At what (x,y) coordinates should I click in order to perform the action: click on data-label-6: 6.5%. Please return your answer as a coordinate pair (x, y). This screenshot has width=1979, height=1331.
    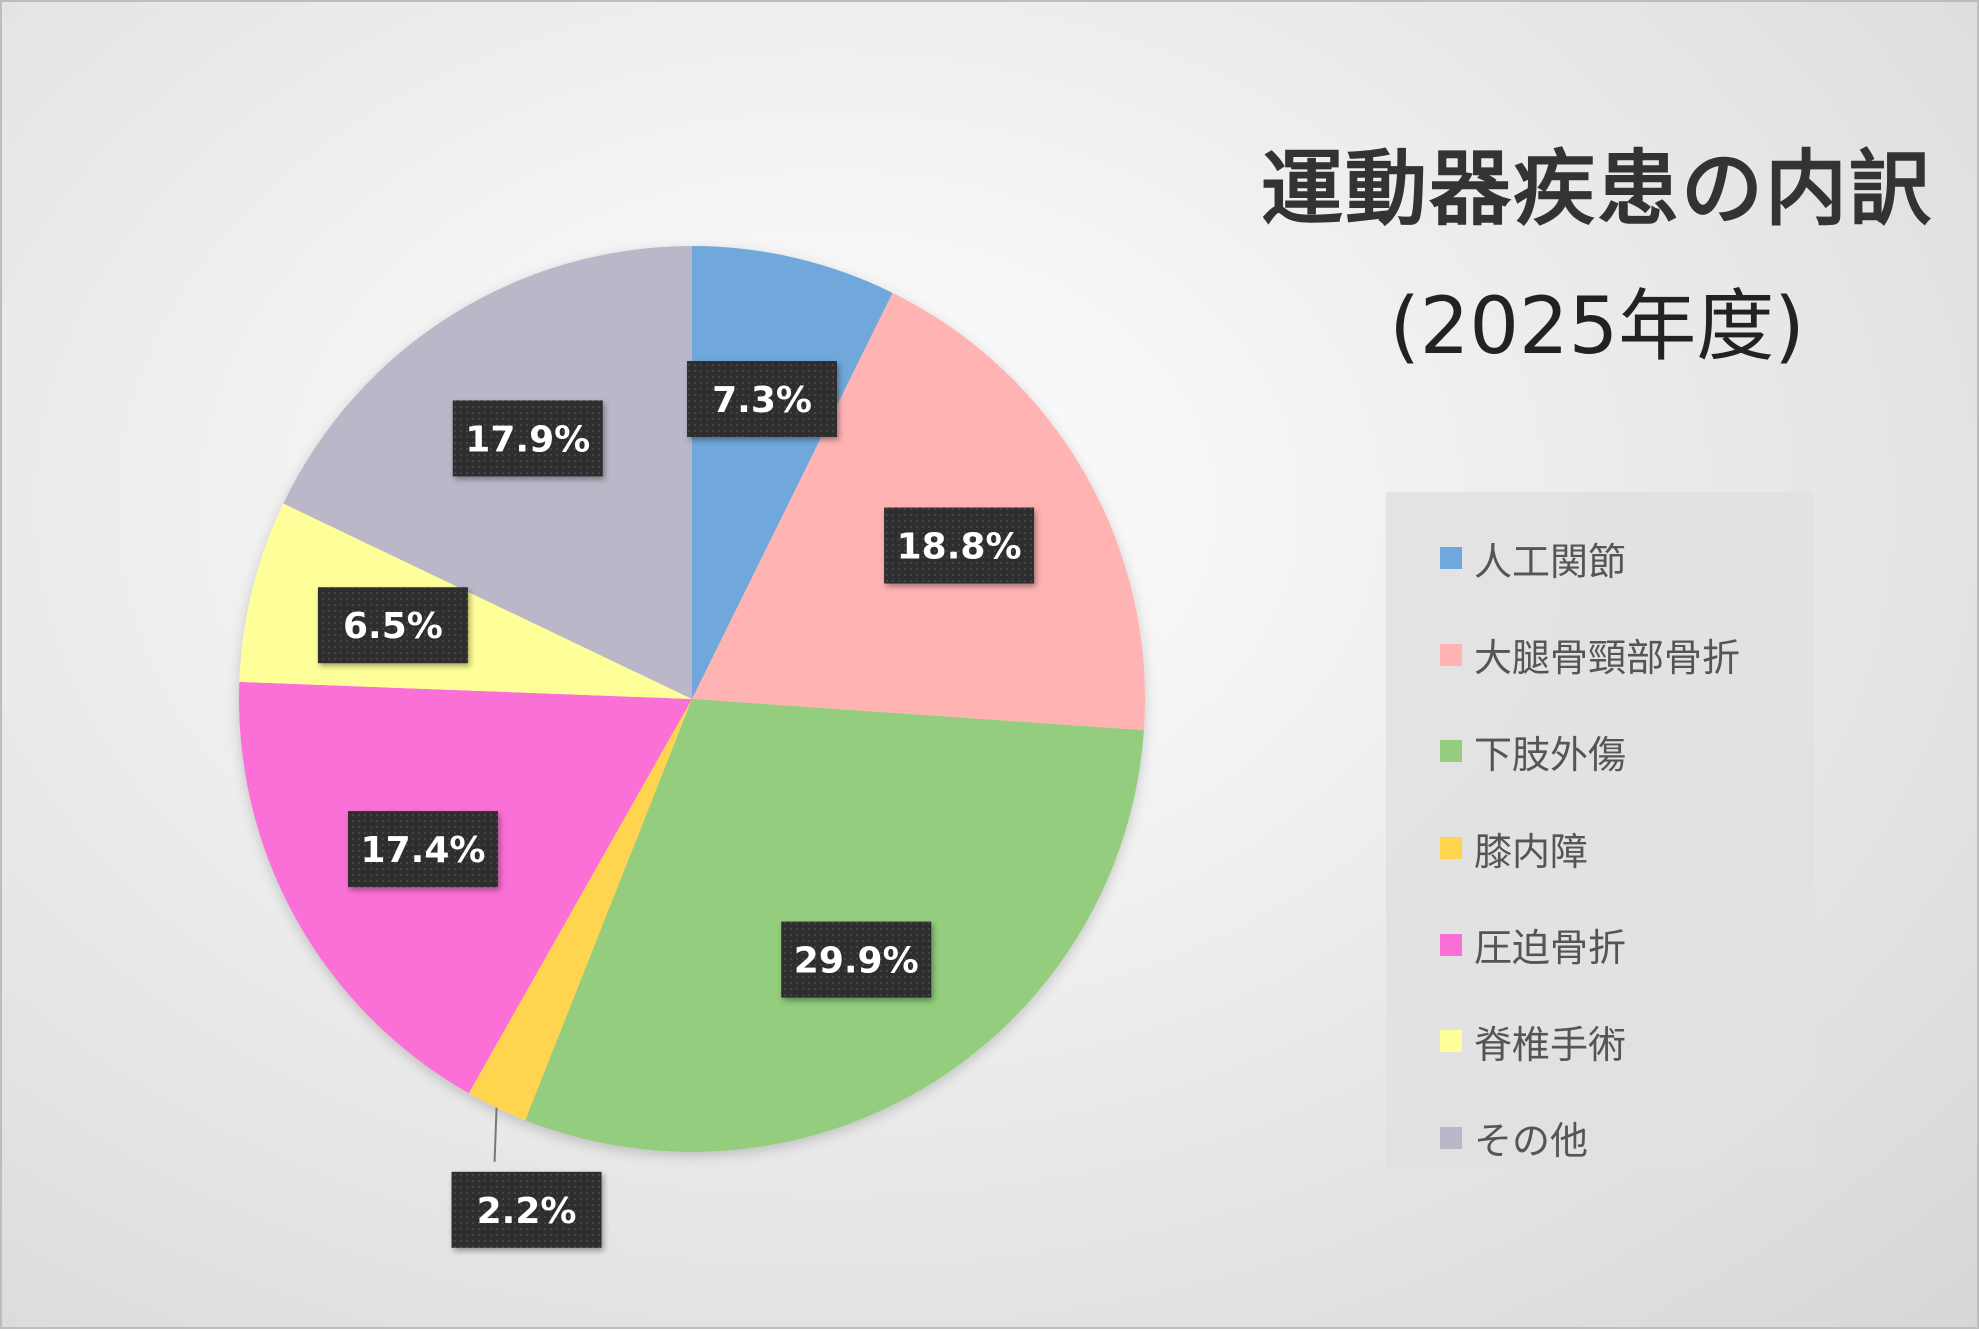
    Looking at the image, I should click on (393, 626).